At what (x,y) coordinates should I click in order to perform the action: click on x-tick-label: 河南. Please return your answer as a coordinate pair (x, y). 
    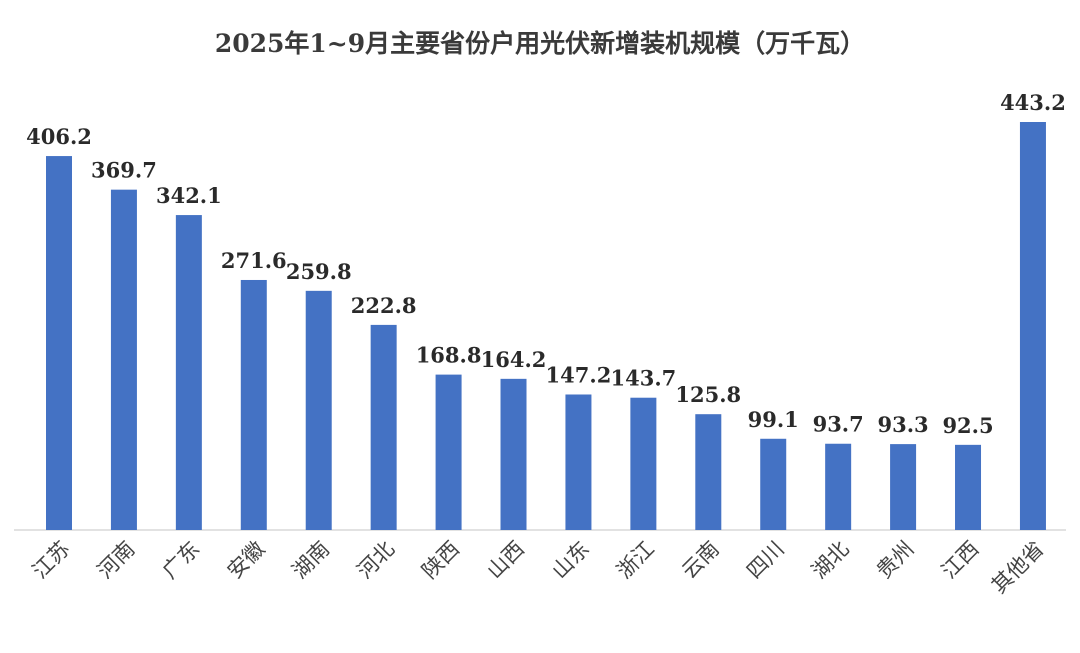
    Looking at the image, I should click on (116, 560).